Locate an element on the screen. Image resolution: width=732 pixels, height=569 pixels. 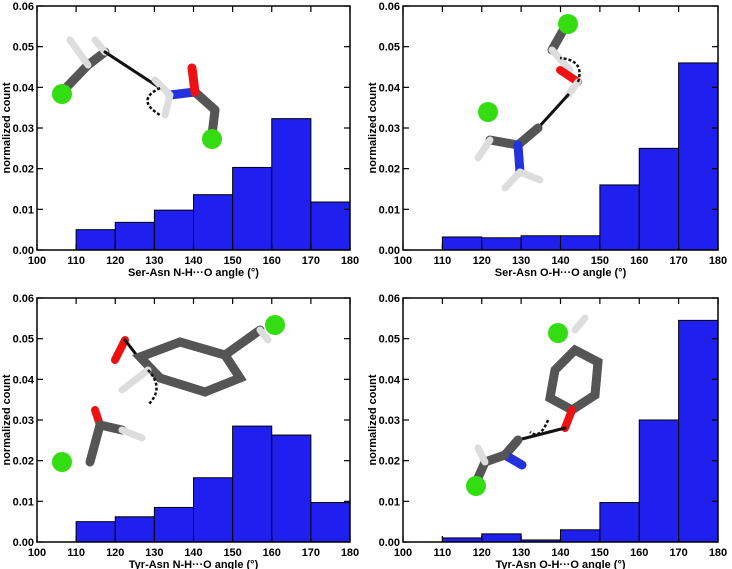
x-axis-label: Tyr-Asn O-H···O angle (°) is located at coordinates (560, 564).